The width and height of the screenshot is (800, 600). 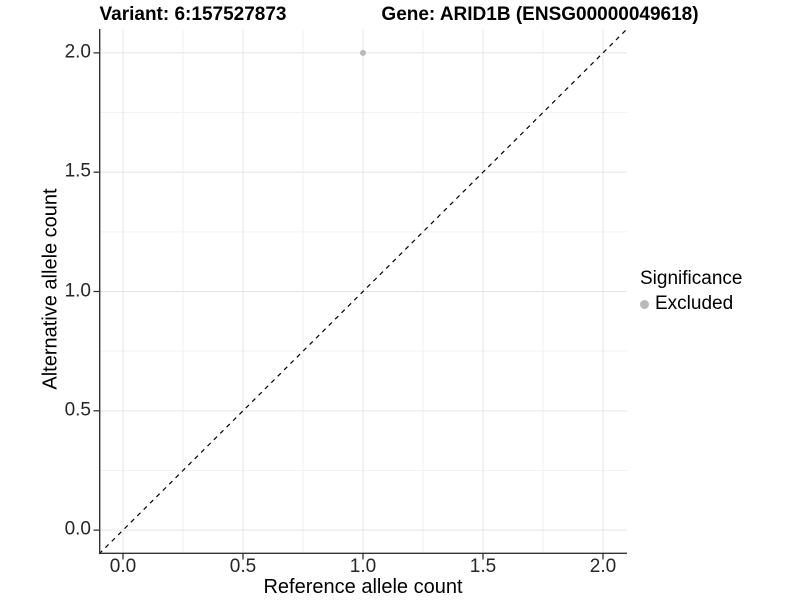 I want to click on y-tick-label: 2.0, so click(x=77, y=52).